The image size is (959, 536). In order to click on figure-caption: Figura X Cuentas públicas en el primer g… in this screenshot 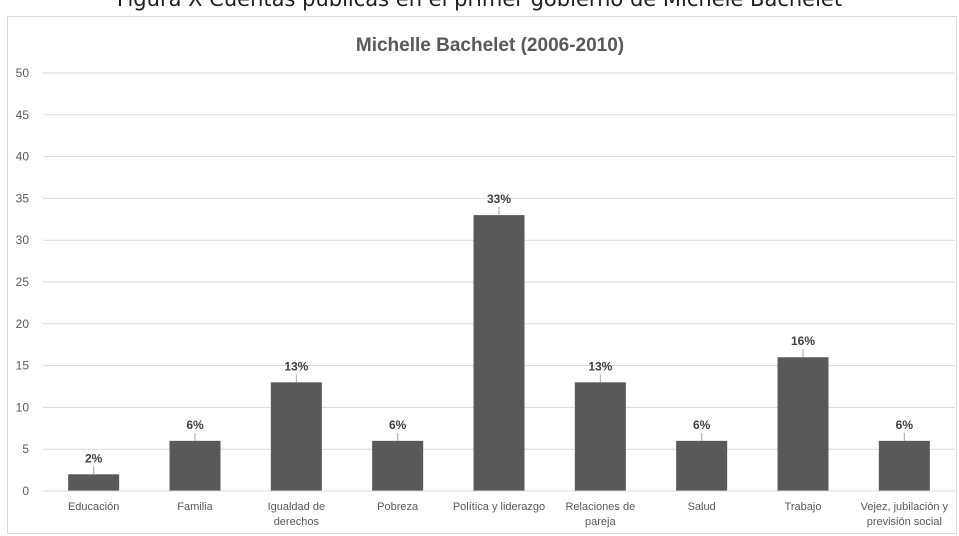, I will do `click(479, 5)`.